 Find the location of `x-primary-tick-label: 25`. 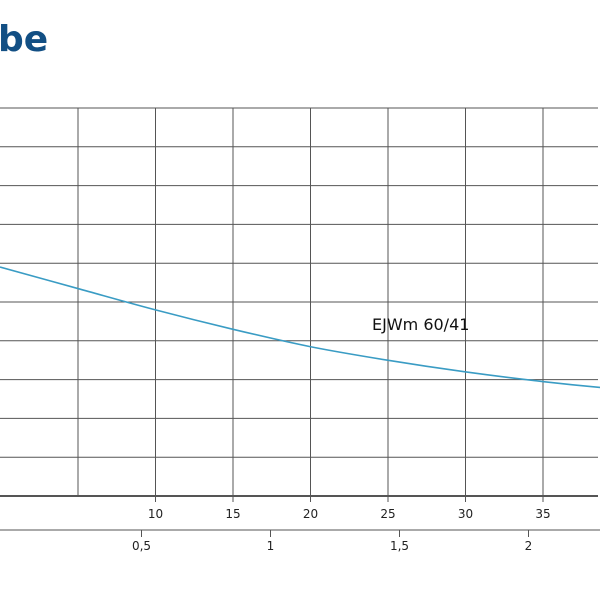

x-primary-tick-label: 25 is located at coordinates (387, 514).